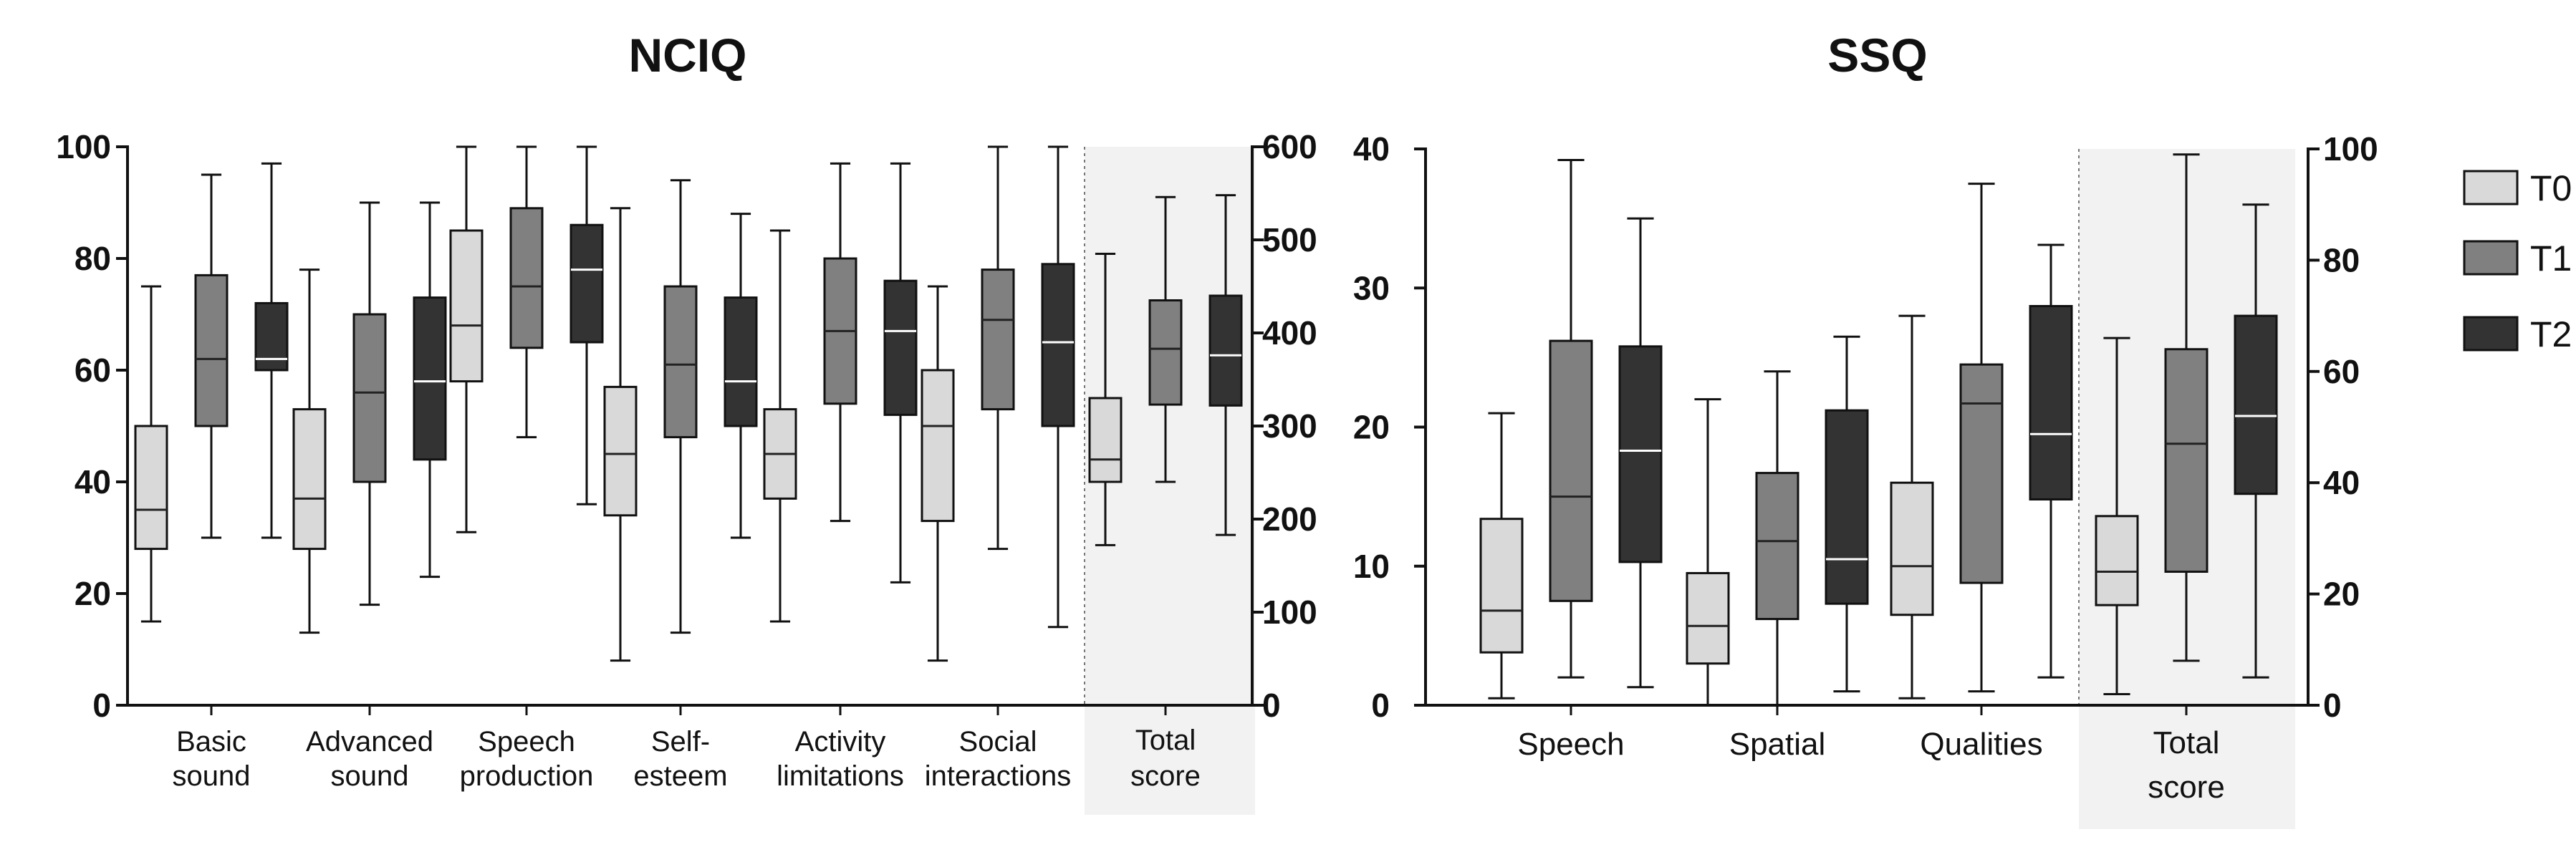 This screenshot has height=847, width=2576. What do you see at coordinates (2551, 258) in the screenshot?
I see `legend-label-t1: T1` at bounding box center [2551, 258].